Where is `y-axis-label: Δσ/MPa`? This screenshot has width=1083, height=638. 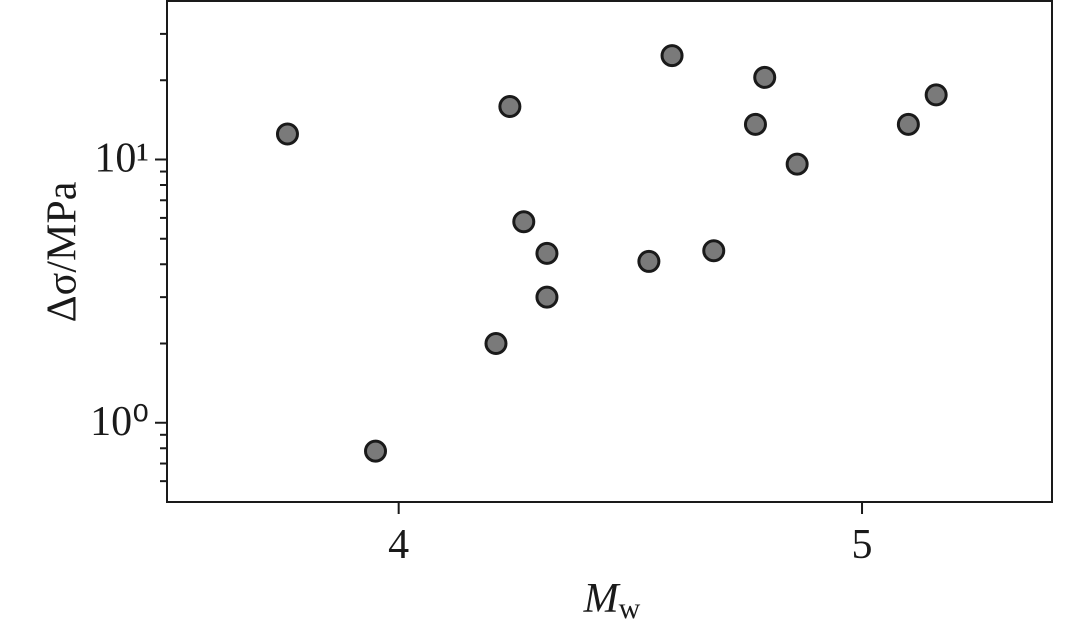 y-axis-label: Δσ/MPa is located at coordinates (63, 251).